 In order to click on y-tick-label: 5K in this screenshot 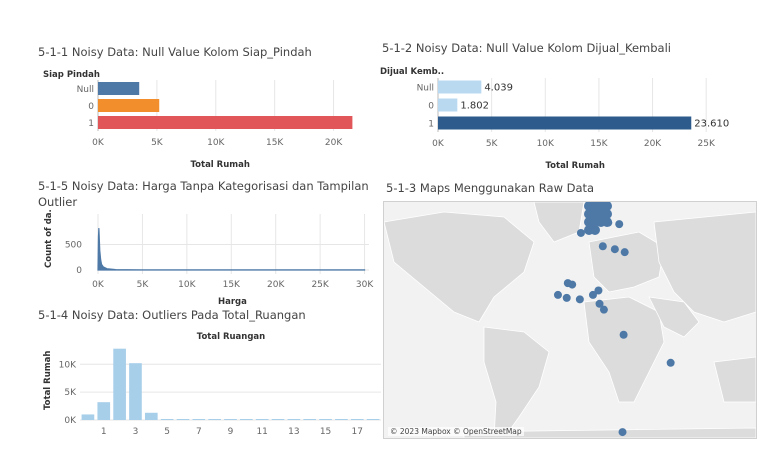, I will do `click(70, 393)`.